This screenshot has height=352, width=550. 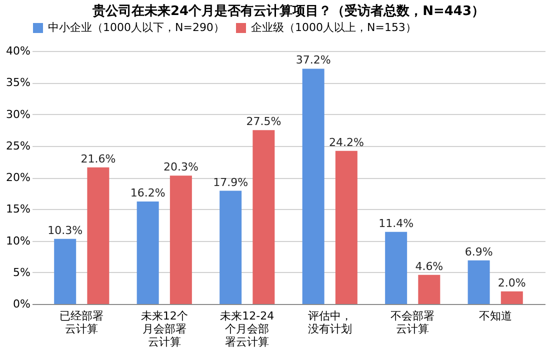 What do you see at coordinates (18, 177) in the screenshot?
I see `y-tick-label: 20%` at bounding box center [18, 177].